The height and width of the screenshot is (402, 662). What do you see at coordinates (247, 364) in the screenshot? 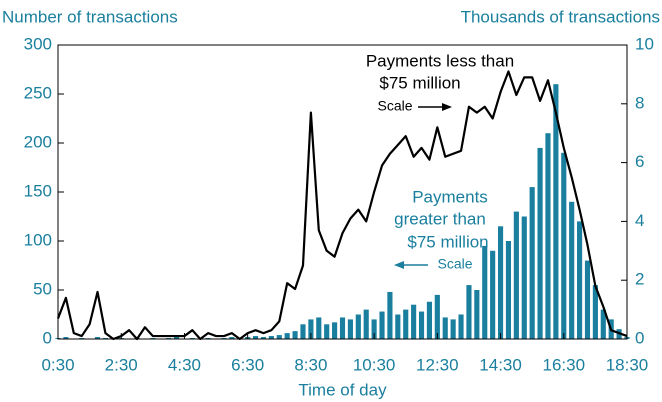
I see `x-tick-label: 6:30` at bounding box center [247, 364].